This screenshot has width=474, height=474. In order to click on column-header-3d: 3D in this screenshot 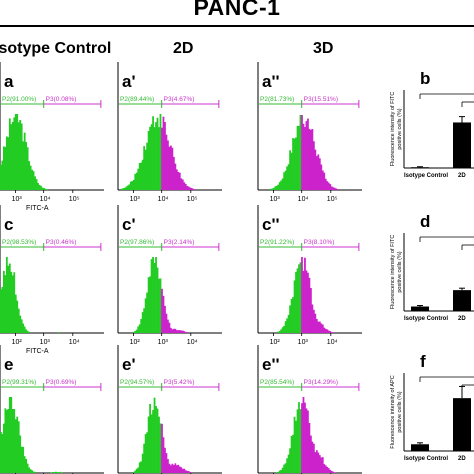, I will do `click(323, 48)`.